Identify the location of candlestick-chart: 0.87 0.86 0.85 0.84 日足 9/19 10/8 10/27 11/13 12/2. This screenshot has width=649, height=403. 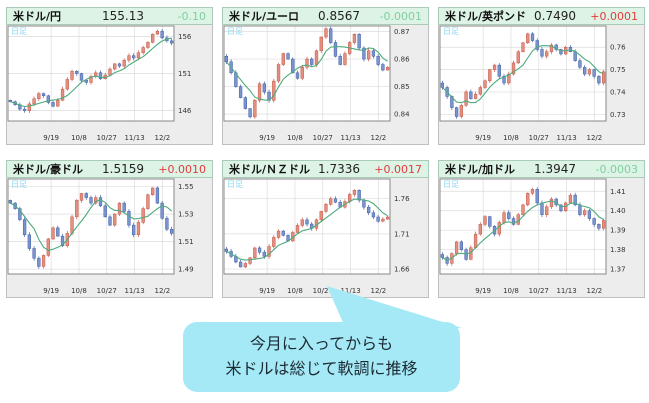
(325, 84).